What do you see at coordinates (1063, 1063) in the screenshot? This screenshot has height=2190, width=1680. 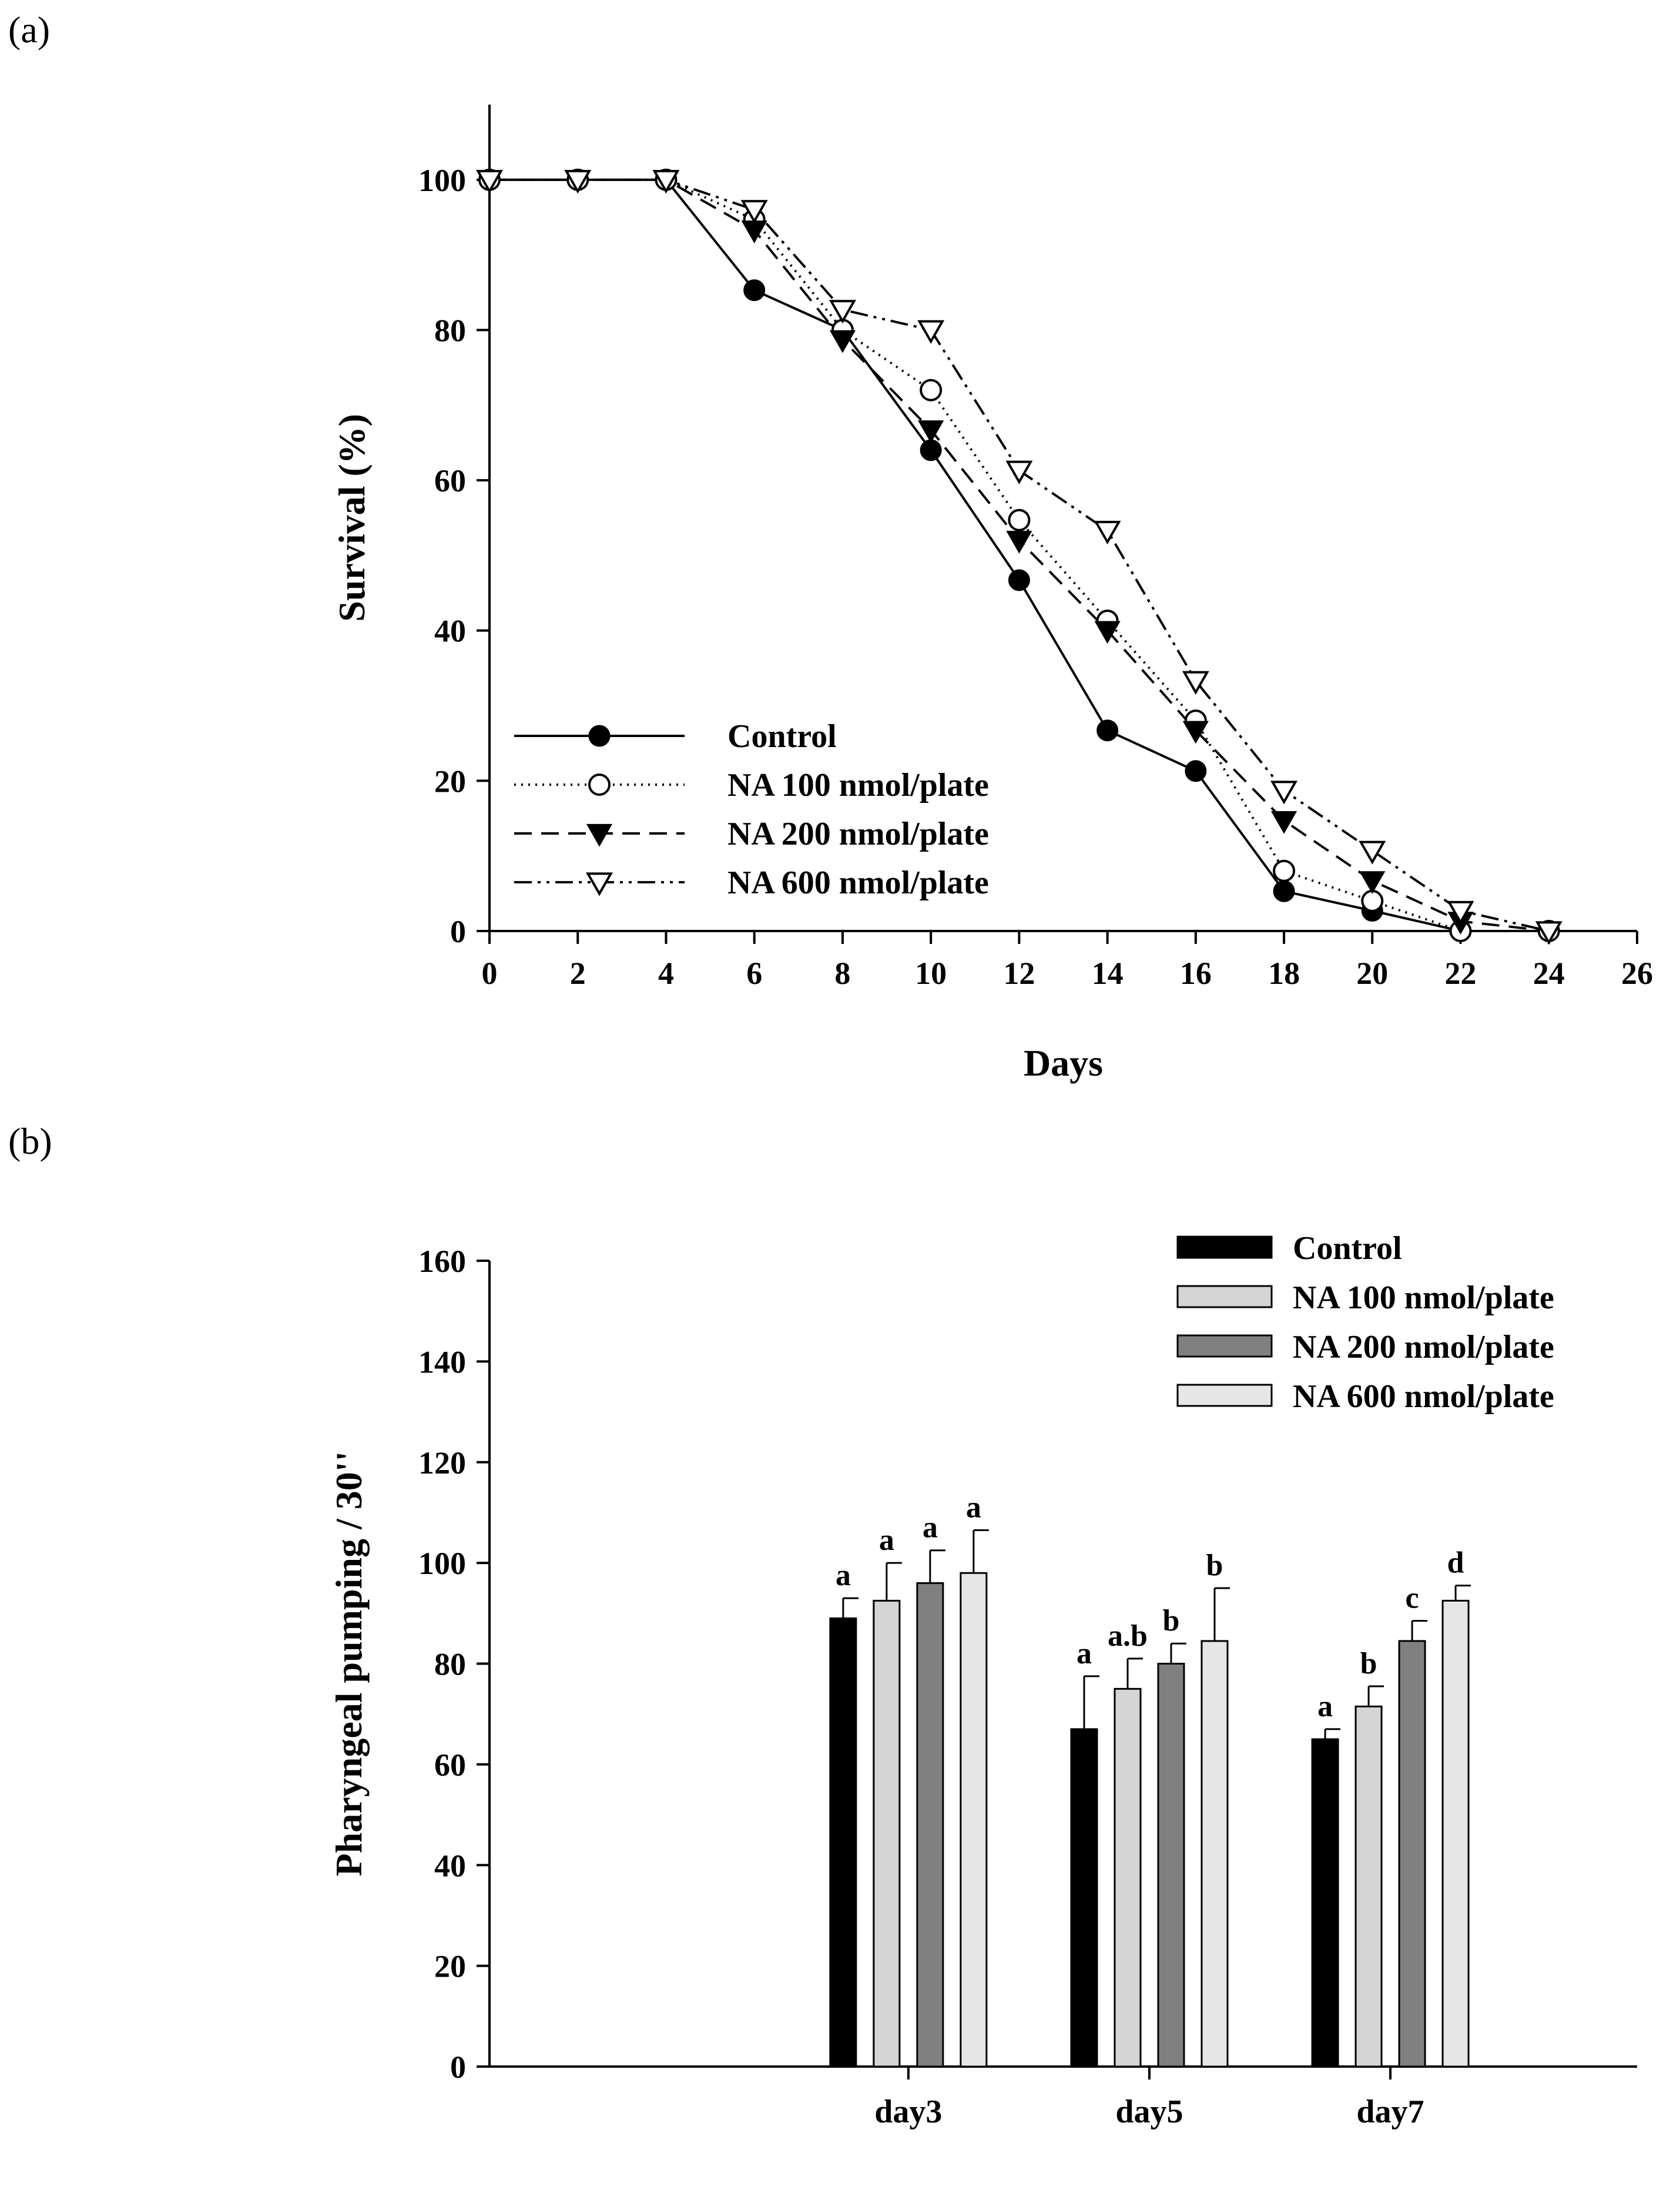 I see `x-axis-label: Days` at bounding box center [1063, 1063].